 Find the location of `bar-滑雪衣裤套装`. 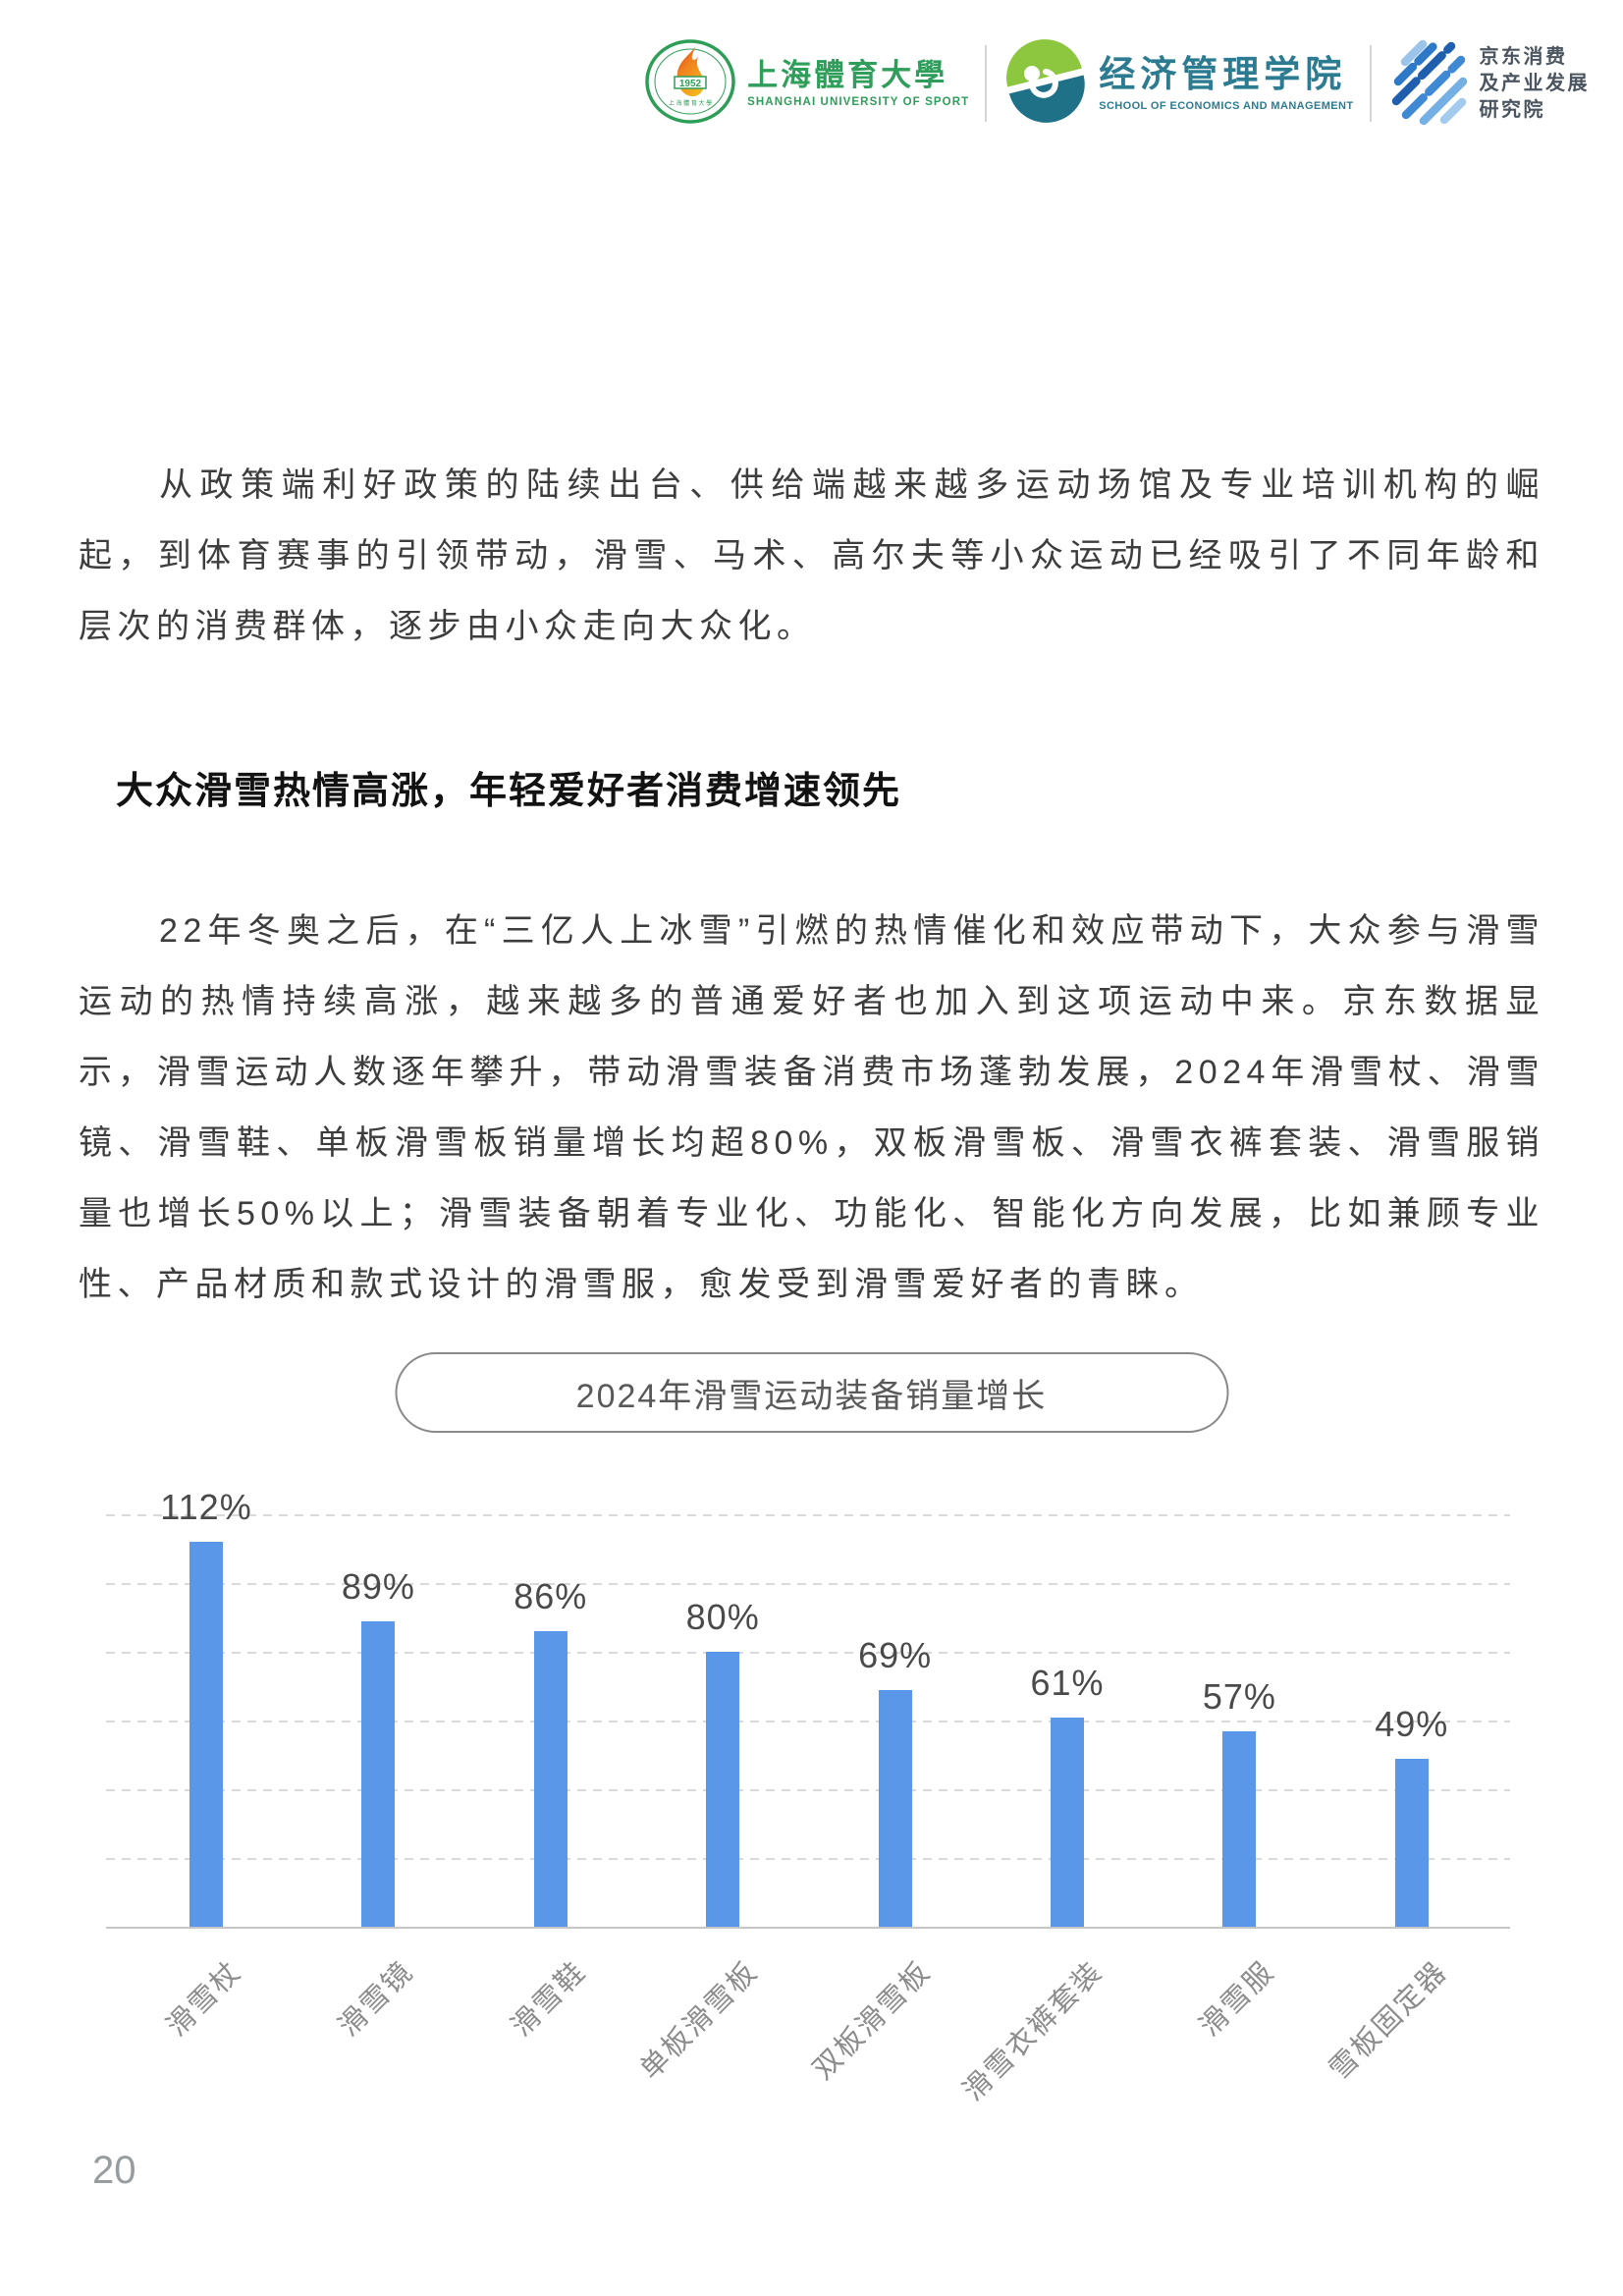

bar-滑雪衣裤套装 is located at coordinates (1067, 1822).